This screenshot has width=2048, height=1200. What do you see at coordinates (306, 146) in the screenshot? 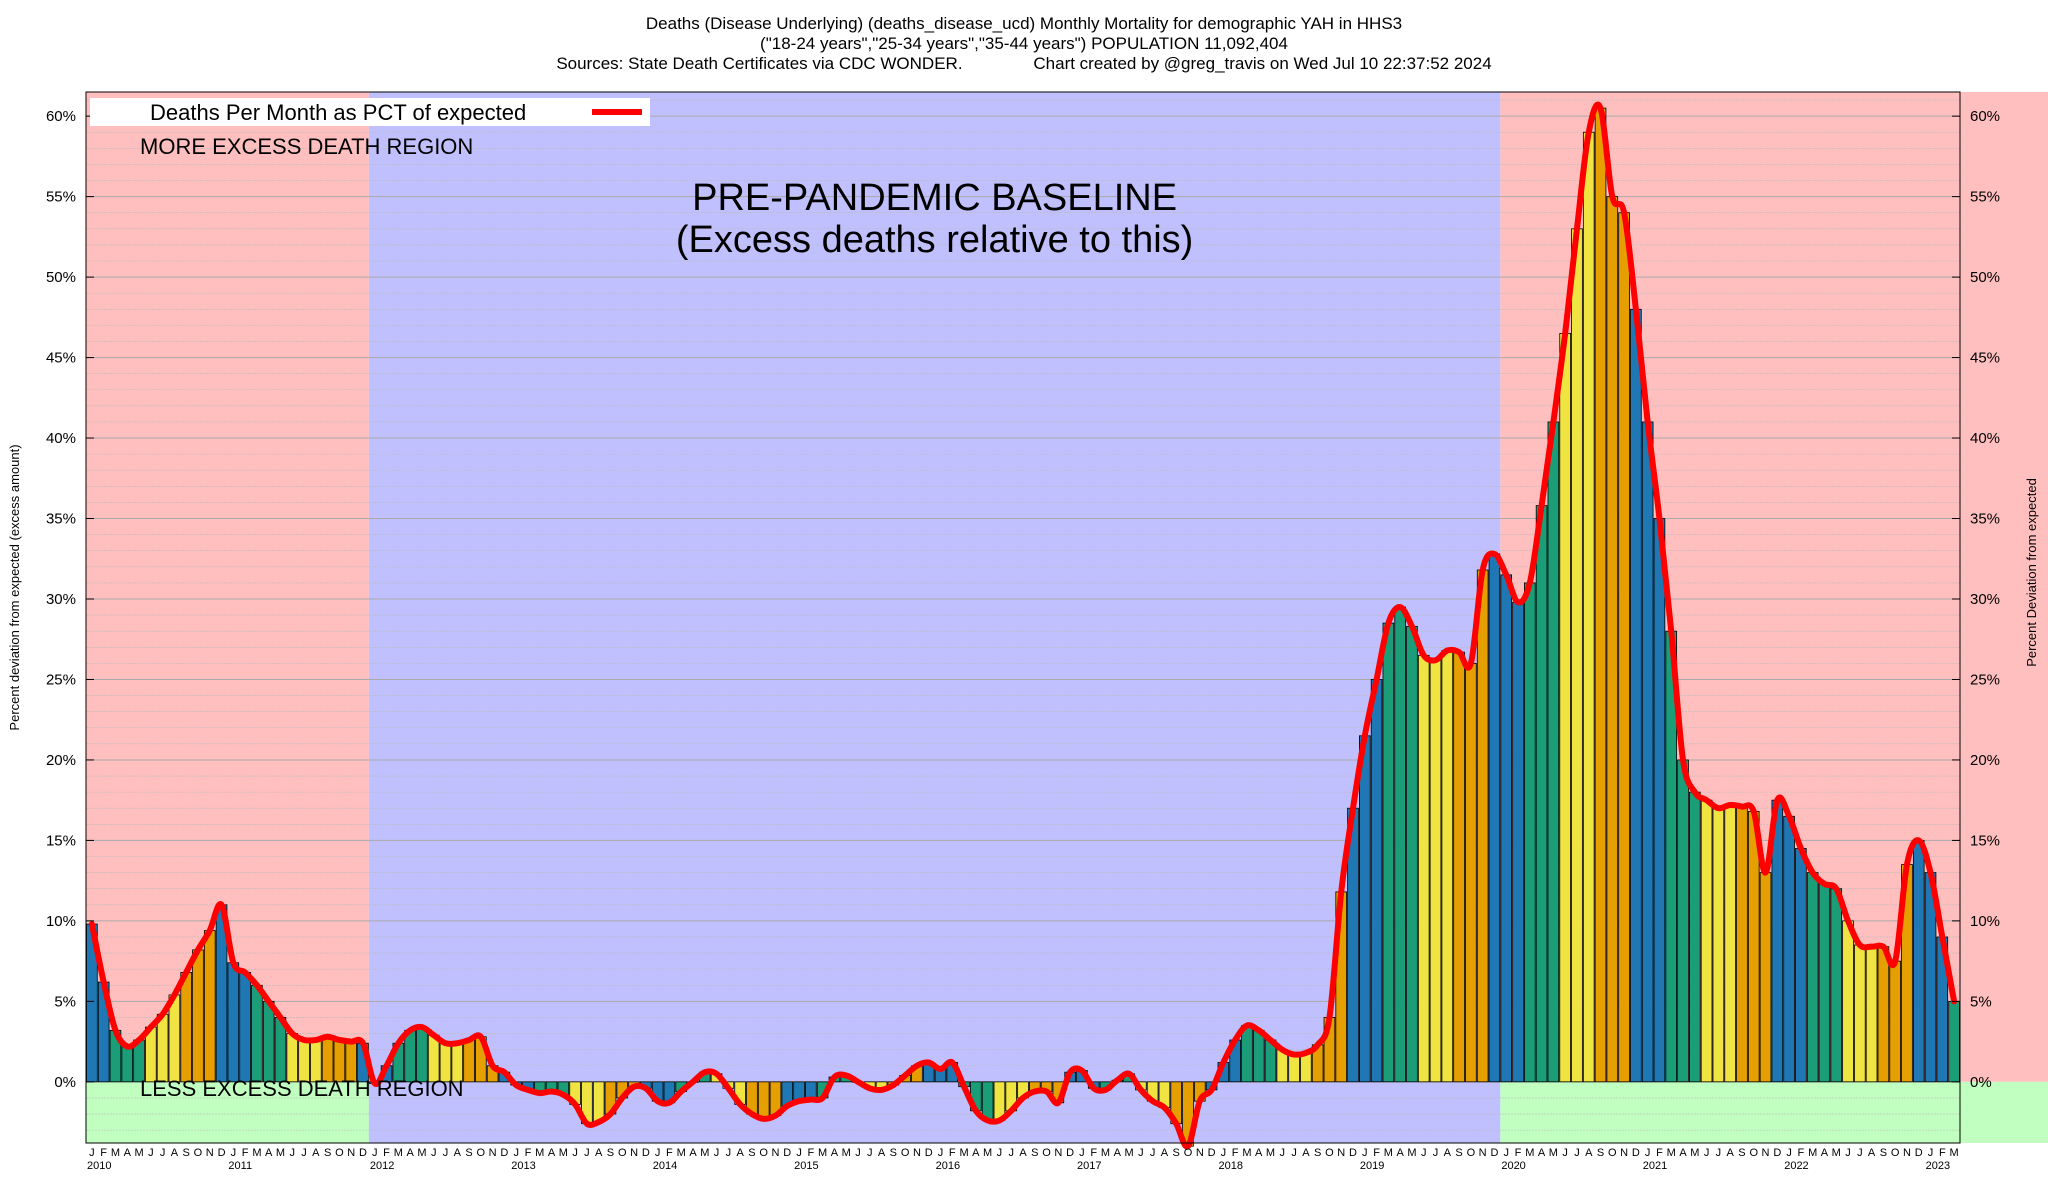
I see `more-excess-region-label: MORE EXCESS DEATH REGION` at bounding box center [306, 146].